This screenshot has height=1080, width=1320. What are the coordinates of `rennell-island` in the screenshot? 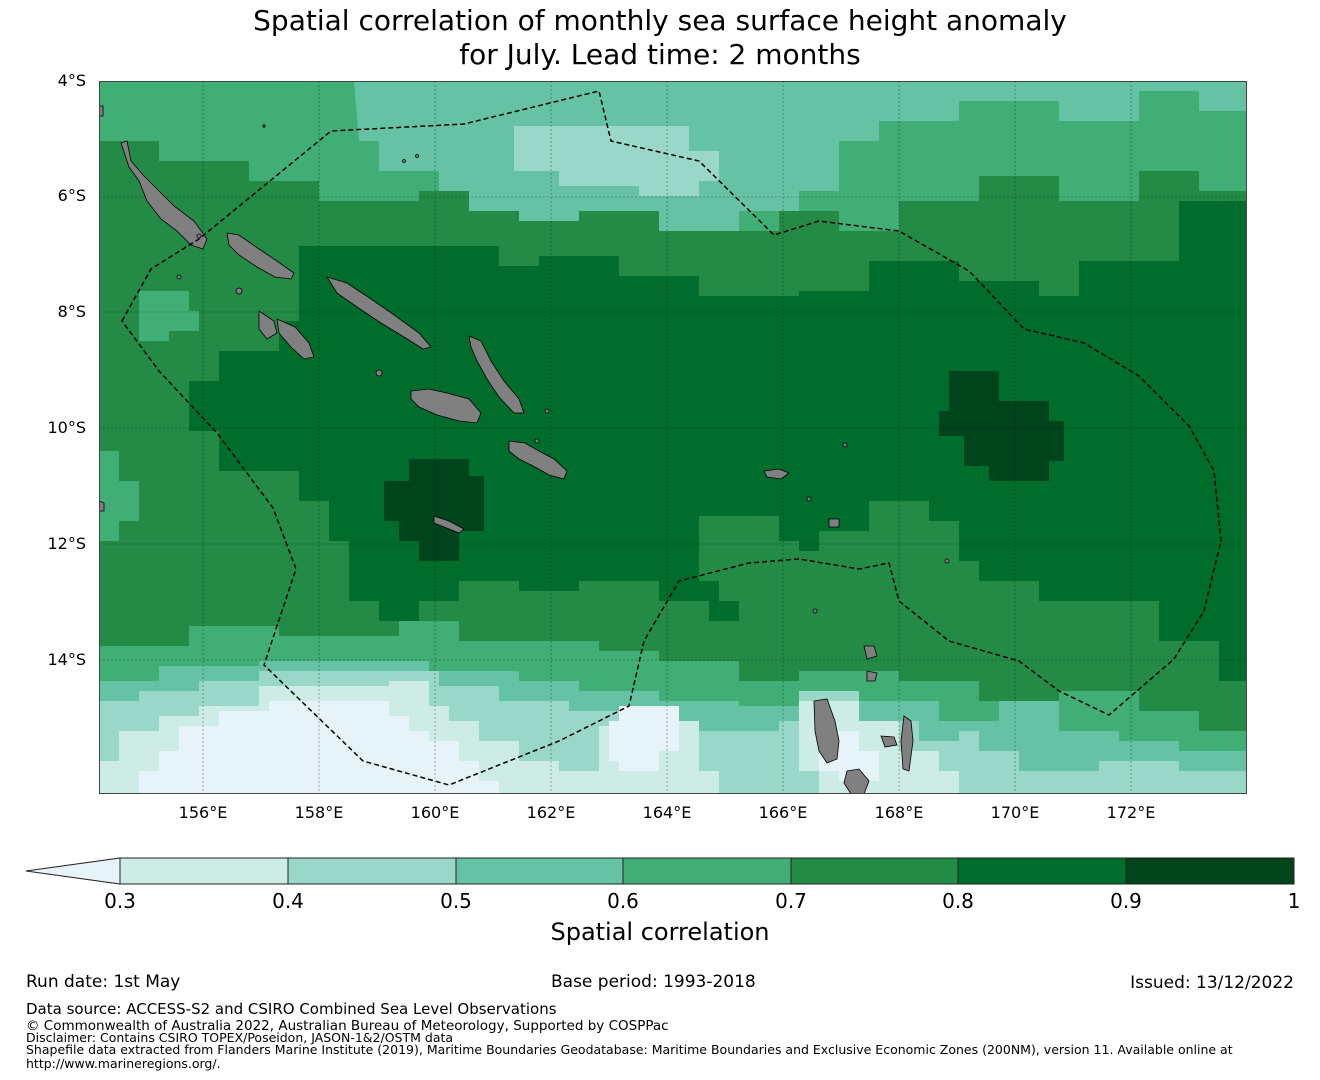 It's located at (449, 524).